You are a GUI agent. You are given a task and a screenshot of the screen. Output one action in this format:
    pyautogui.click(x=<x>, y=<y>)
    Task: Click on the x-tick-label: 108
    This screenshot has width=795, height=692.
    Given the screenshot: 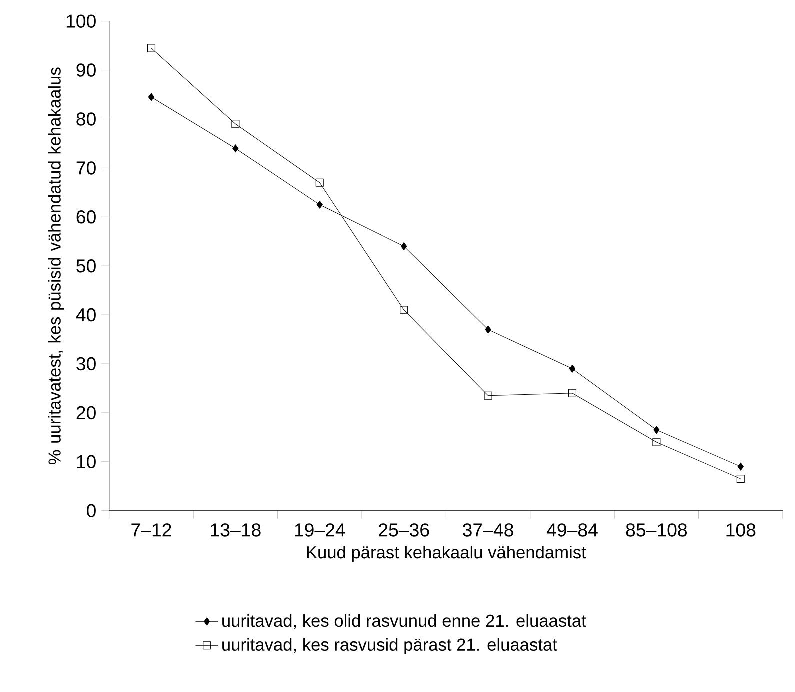 What is the action you would take?
    pyautogui.click(x=741, y=530)
    